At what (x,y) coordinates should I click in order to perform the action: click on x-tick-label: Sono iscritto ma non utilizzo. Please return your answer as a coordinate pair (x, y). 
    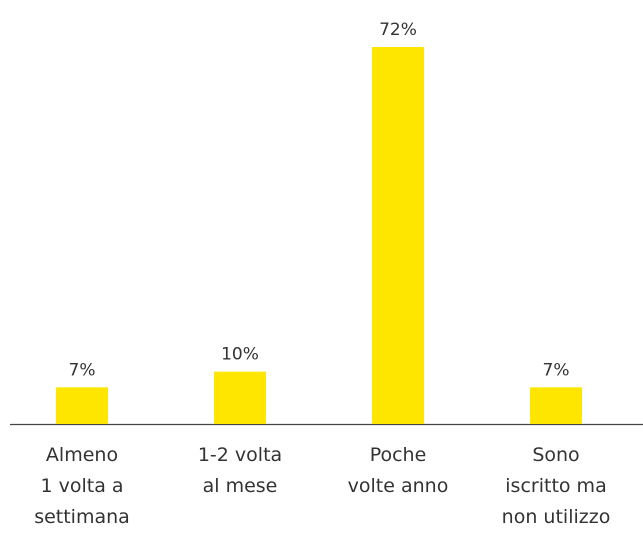
    Looking at the image, I should click on (556, 486).